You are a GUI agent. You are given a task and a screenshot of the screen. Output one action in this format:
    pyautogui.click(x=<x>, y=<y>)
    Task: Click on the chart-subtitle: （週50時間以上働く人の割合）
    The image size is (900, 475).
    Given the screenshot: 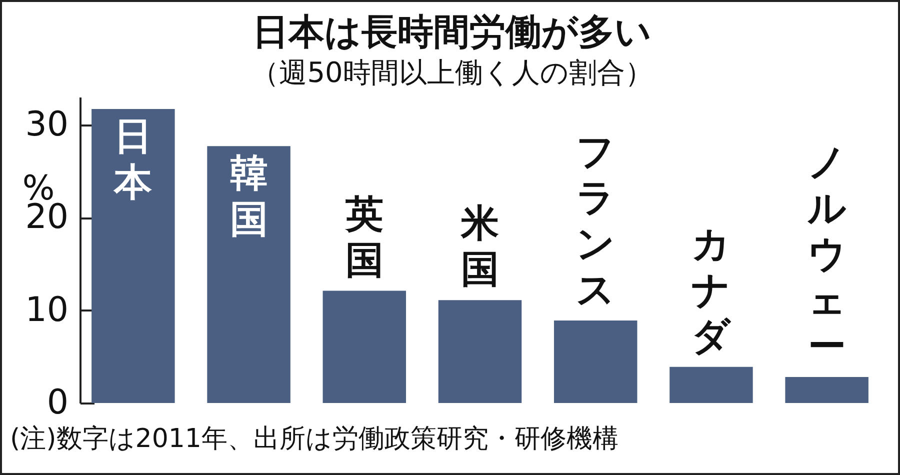 What is the action you would take?
    pyautogui.click(x=452, y=72)
    